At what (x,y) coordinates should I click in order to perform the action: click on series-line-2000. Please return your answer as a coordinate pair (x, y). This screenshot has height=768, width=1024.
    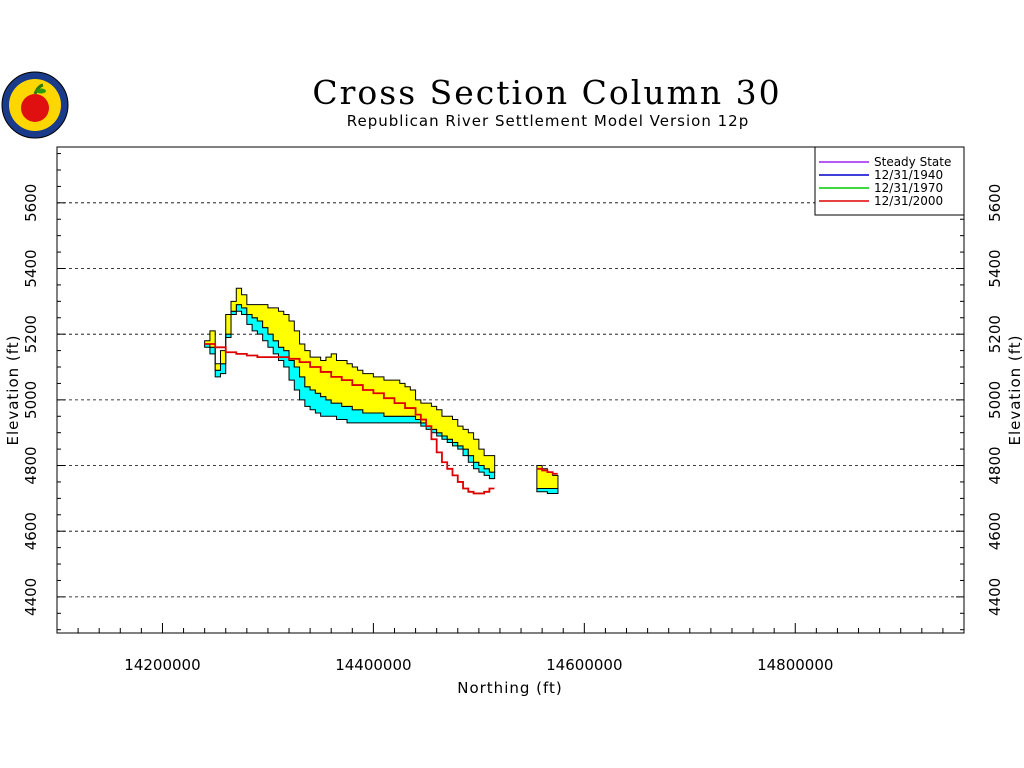
    Looking at the image, I should click on (349, 419).